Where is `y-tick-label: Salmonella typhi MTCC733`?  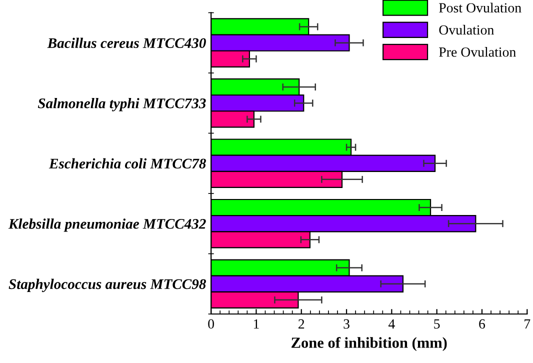
y-tick-label: Salmonella typhi MTCC733 is located at coordinates (122, 105).